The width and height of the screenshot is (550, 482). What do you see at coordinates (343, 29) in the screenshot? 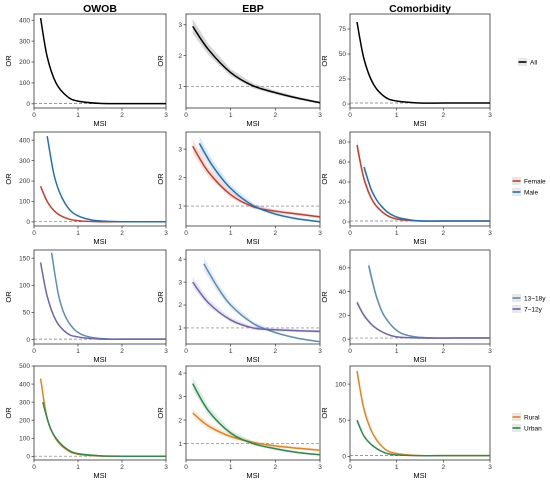
I see `y-tick-label: 75` at bounding box center [343, 29].